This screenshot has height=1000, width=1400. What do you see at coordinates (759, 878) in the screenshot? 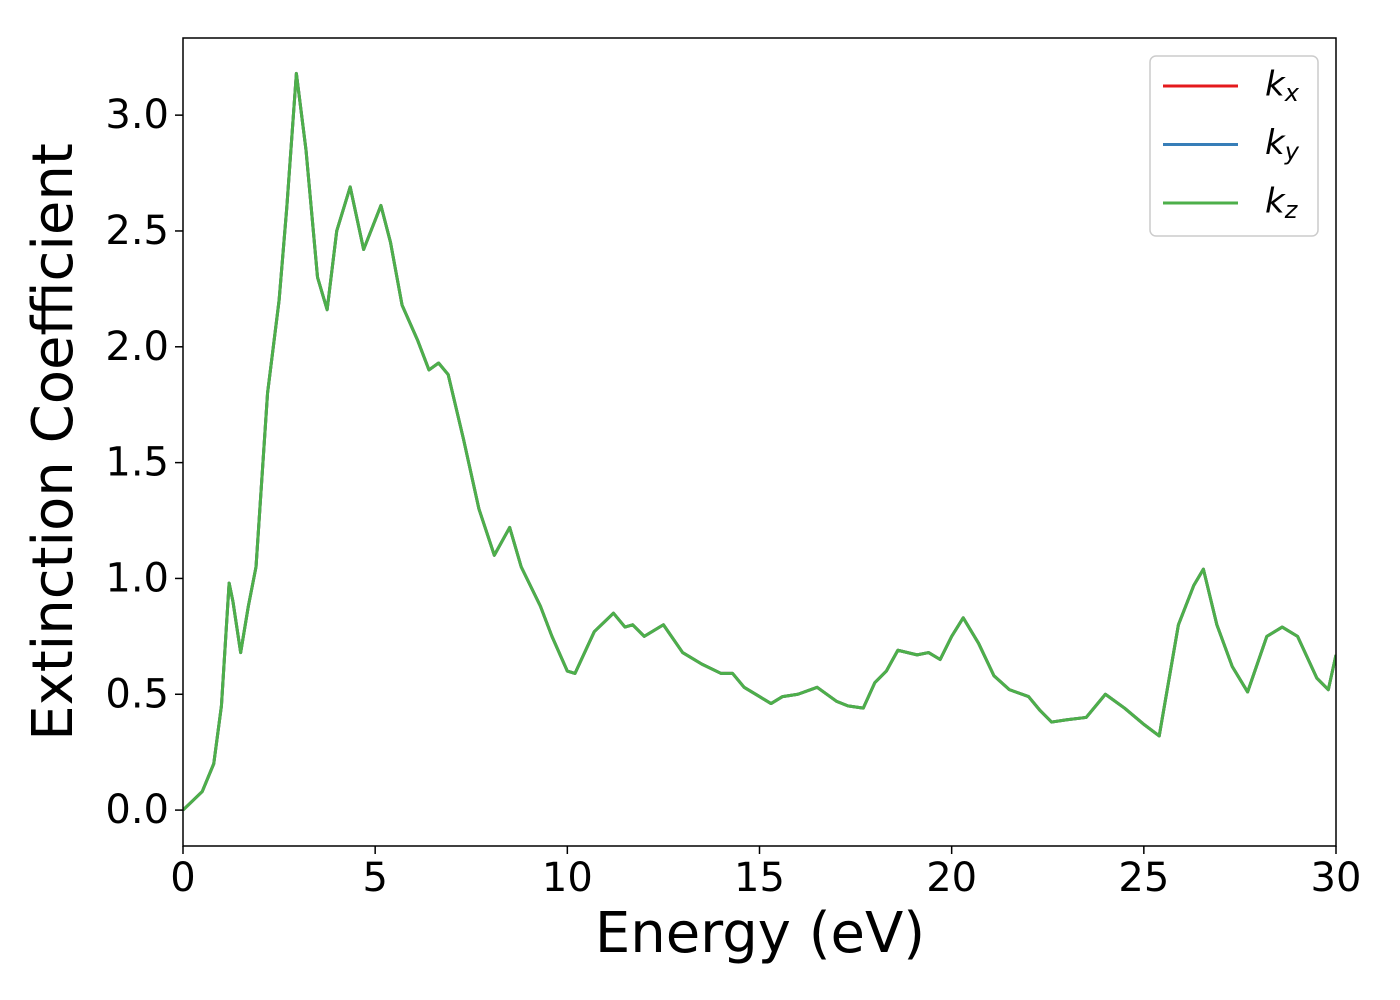
I see `x-tick-label: 15` at bounding box center [759, 878].